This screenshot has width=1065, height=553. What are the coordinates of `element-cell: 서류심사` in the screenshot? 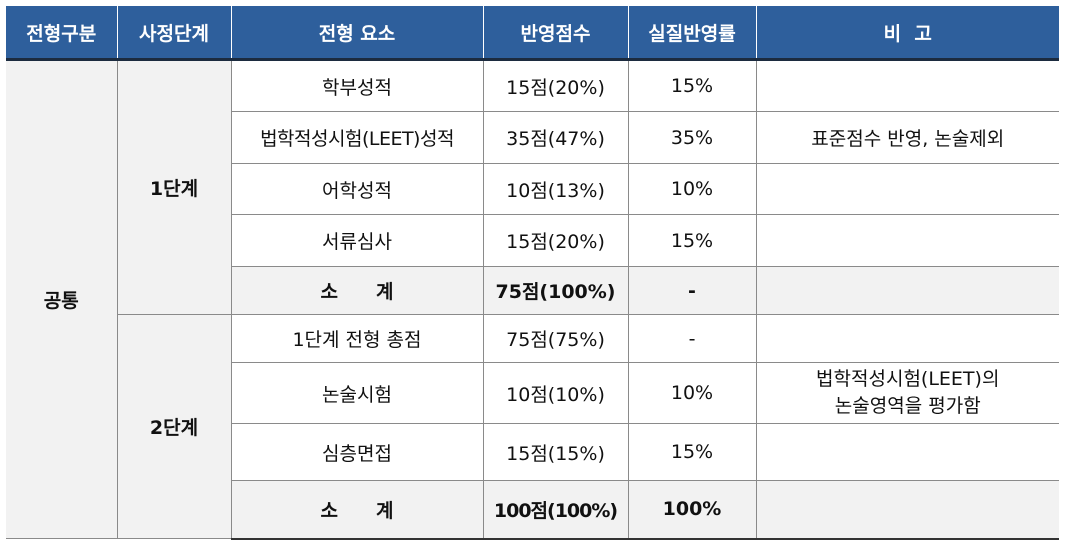 It's located at (357, 240).